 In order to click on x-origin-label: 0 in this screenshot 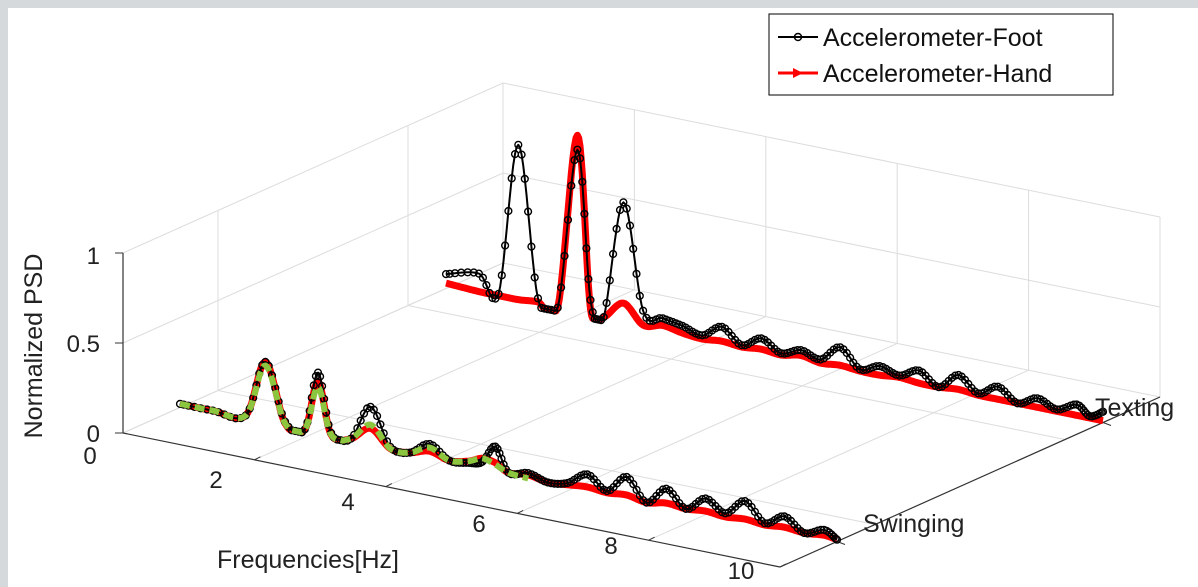, I will do `click(89, 456)`.